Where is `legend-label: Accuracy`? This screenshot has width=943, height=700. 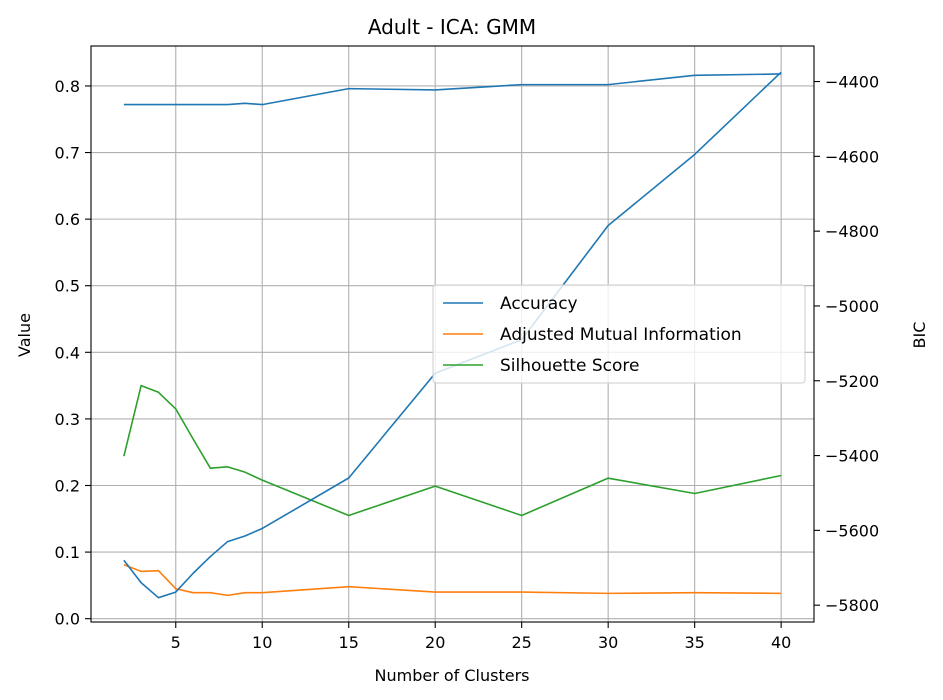 legend-label: Accuracy is located at coordinates (539, 304).